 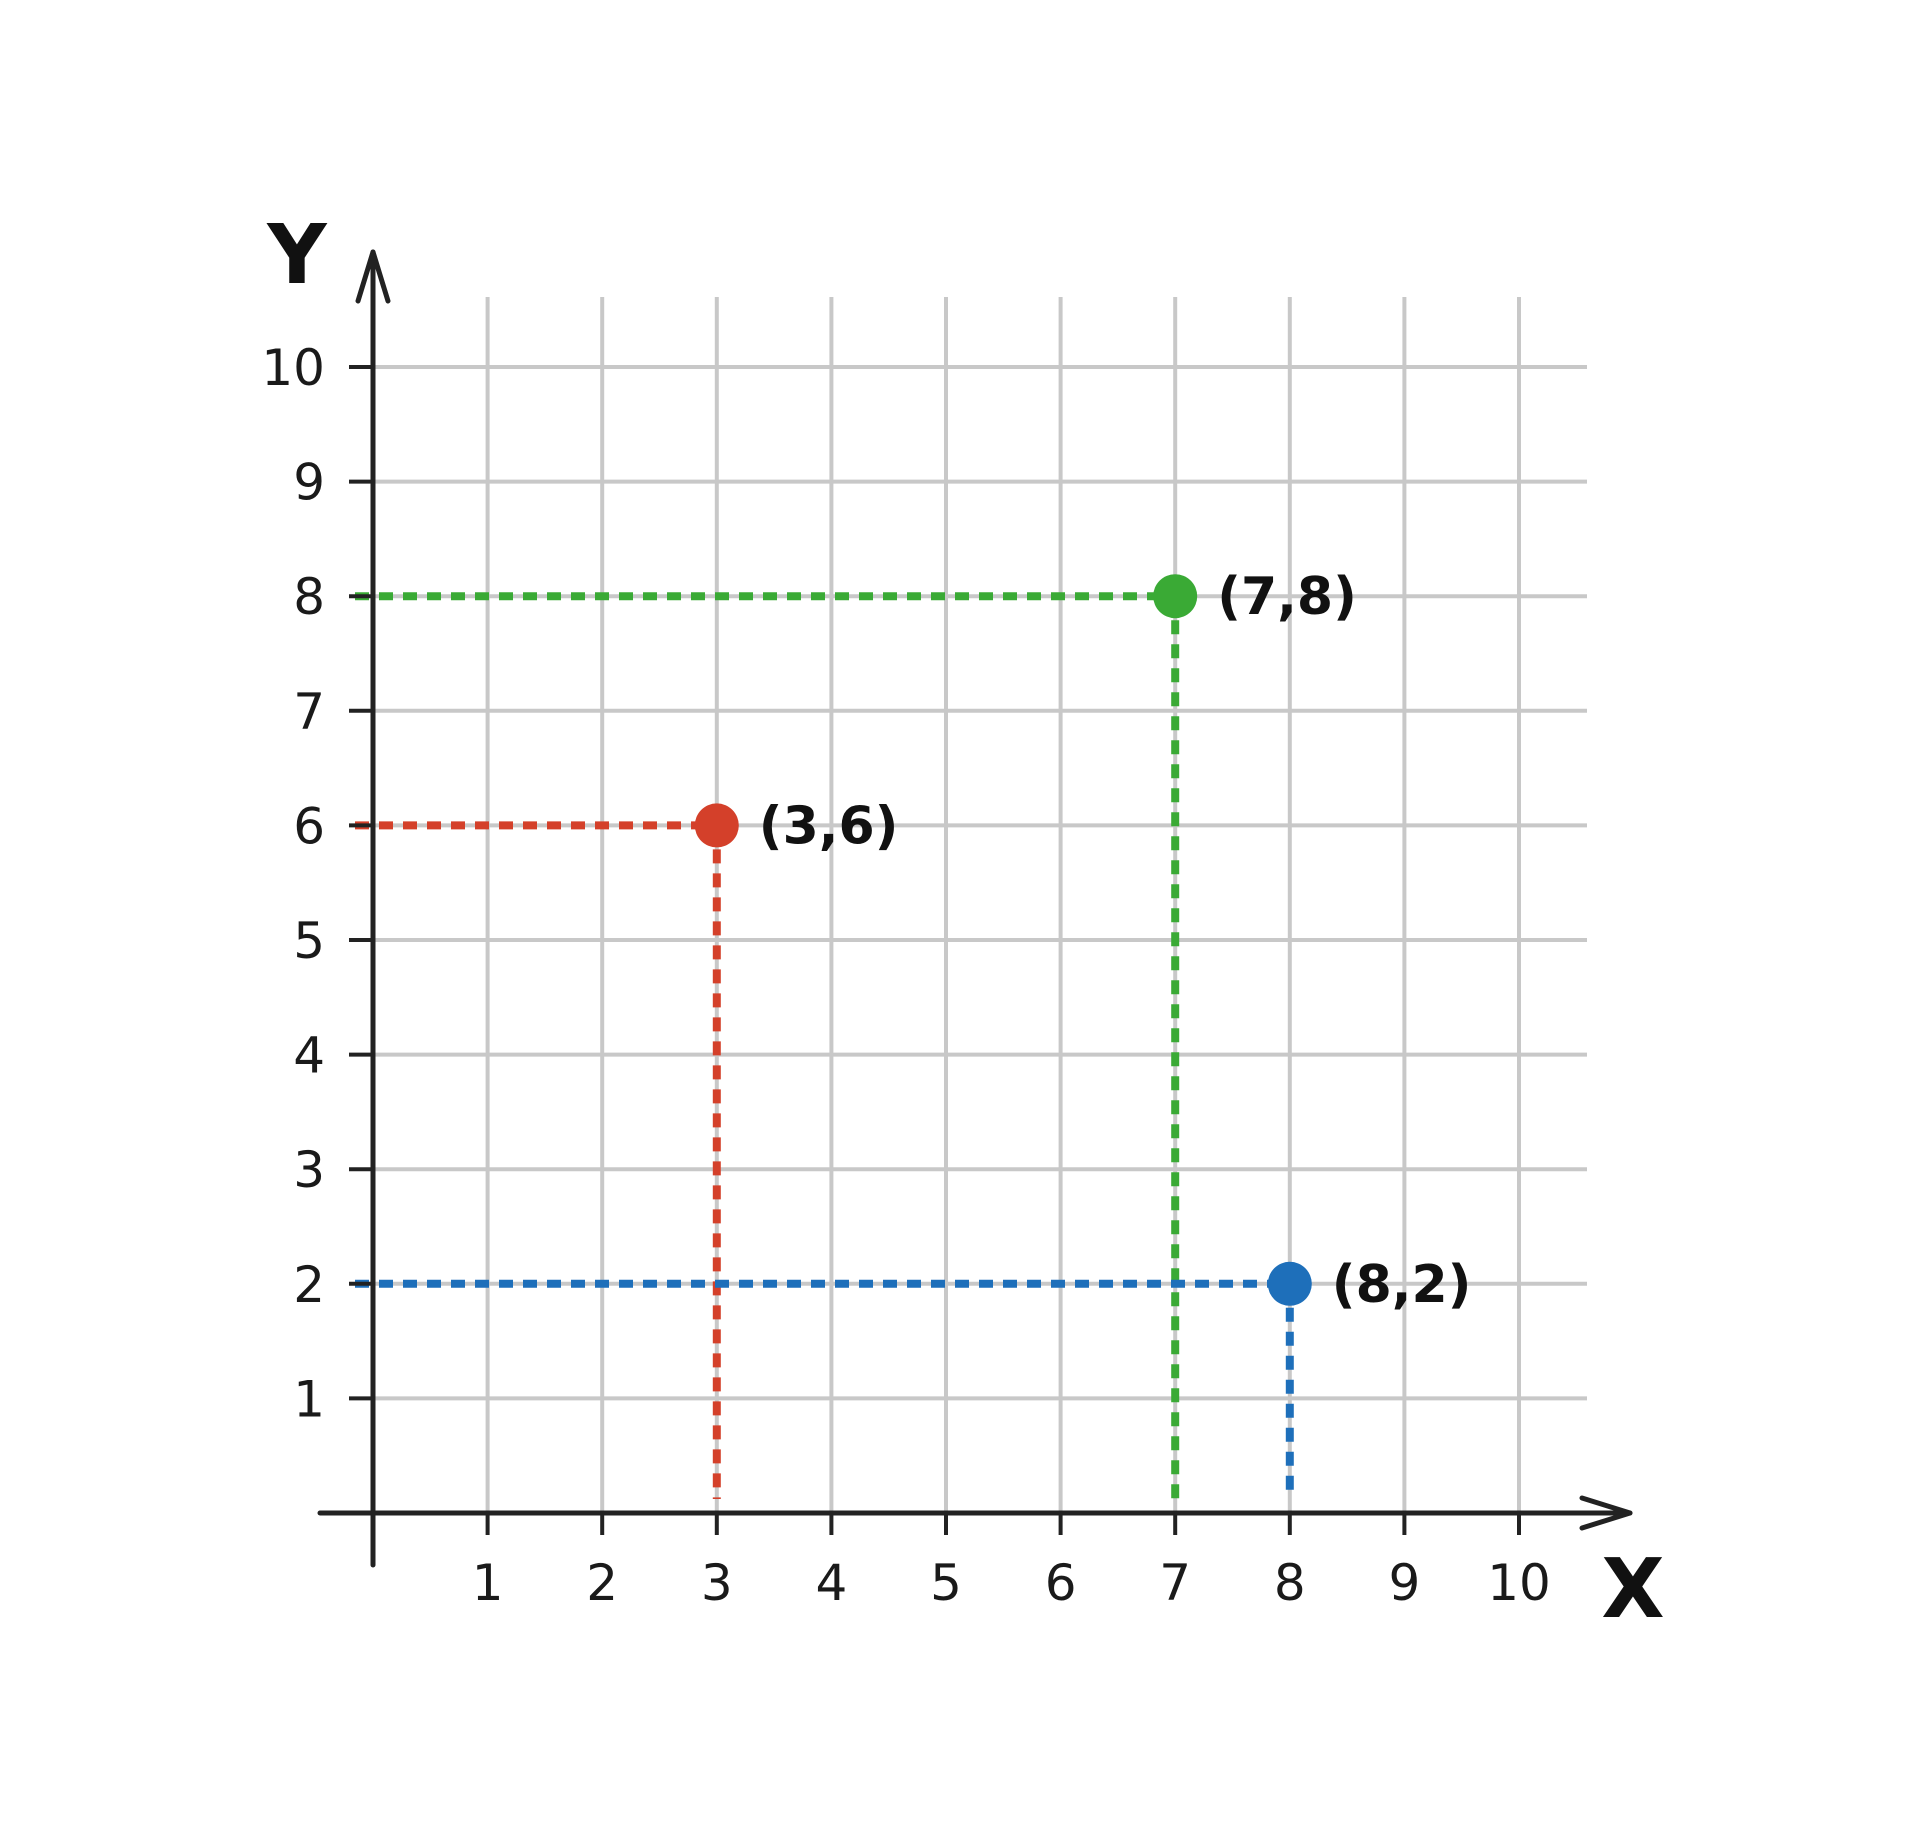 What do you see at coordinates (1061, 1583) in the screenshot?
I see `x-tick-label: 6` at bounding box center [1061, 1583].